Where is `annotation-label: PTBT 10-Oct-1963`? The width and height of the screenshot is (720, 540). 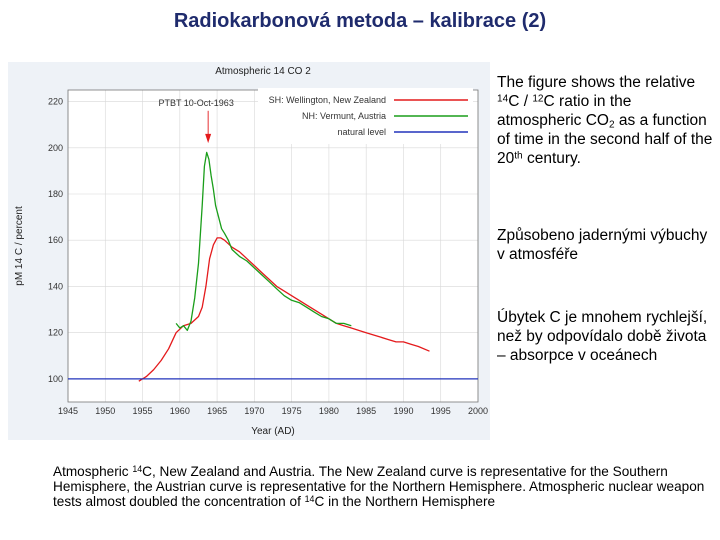 annotation-label: PTBT 10-Oct-1963 is located at coordinates (195, 103).